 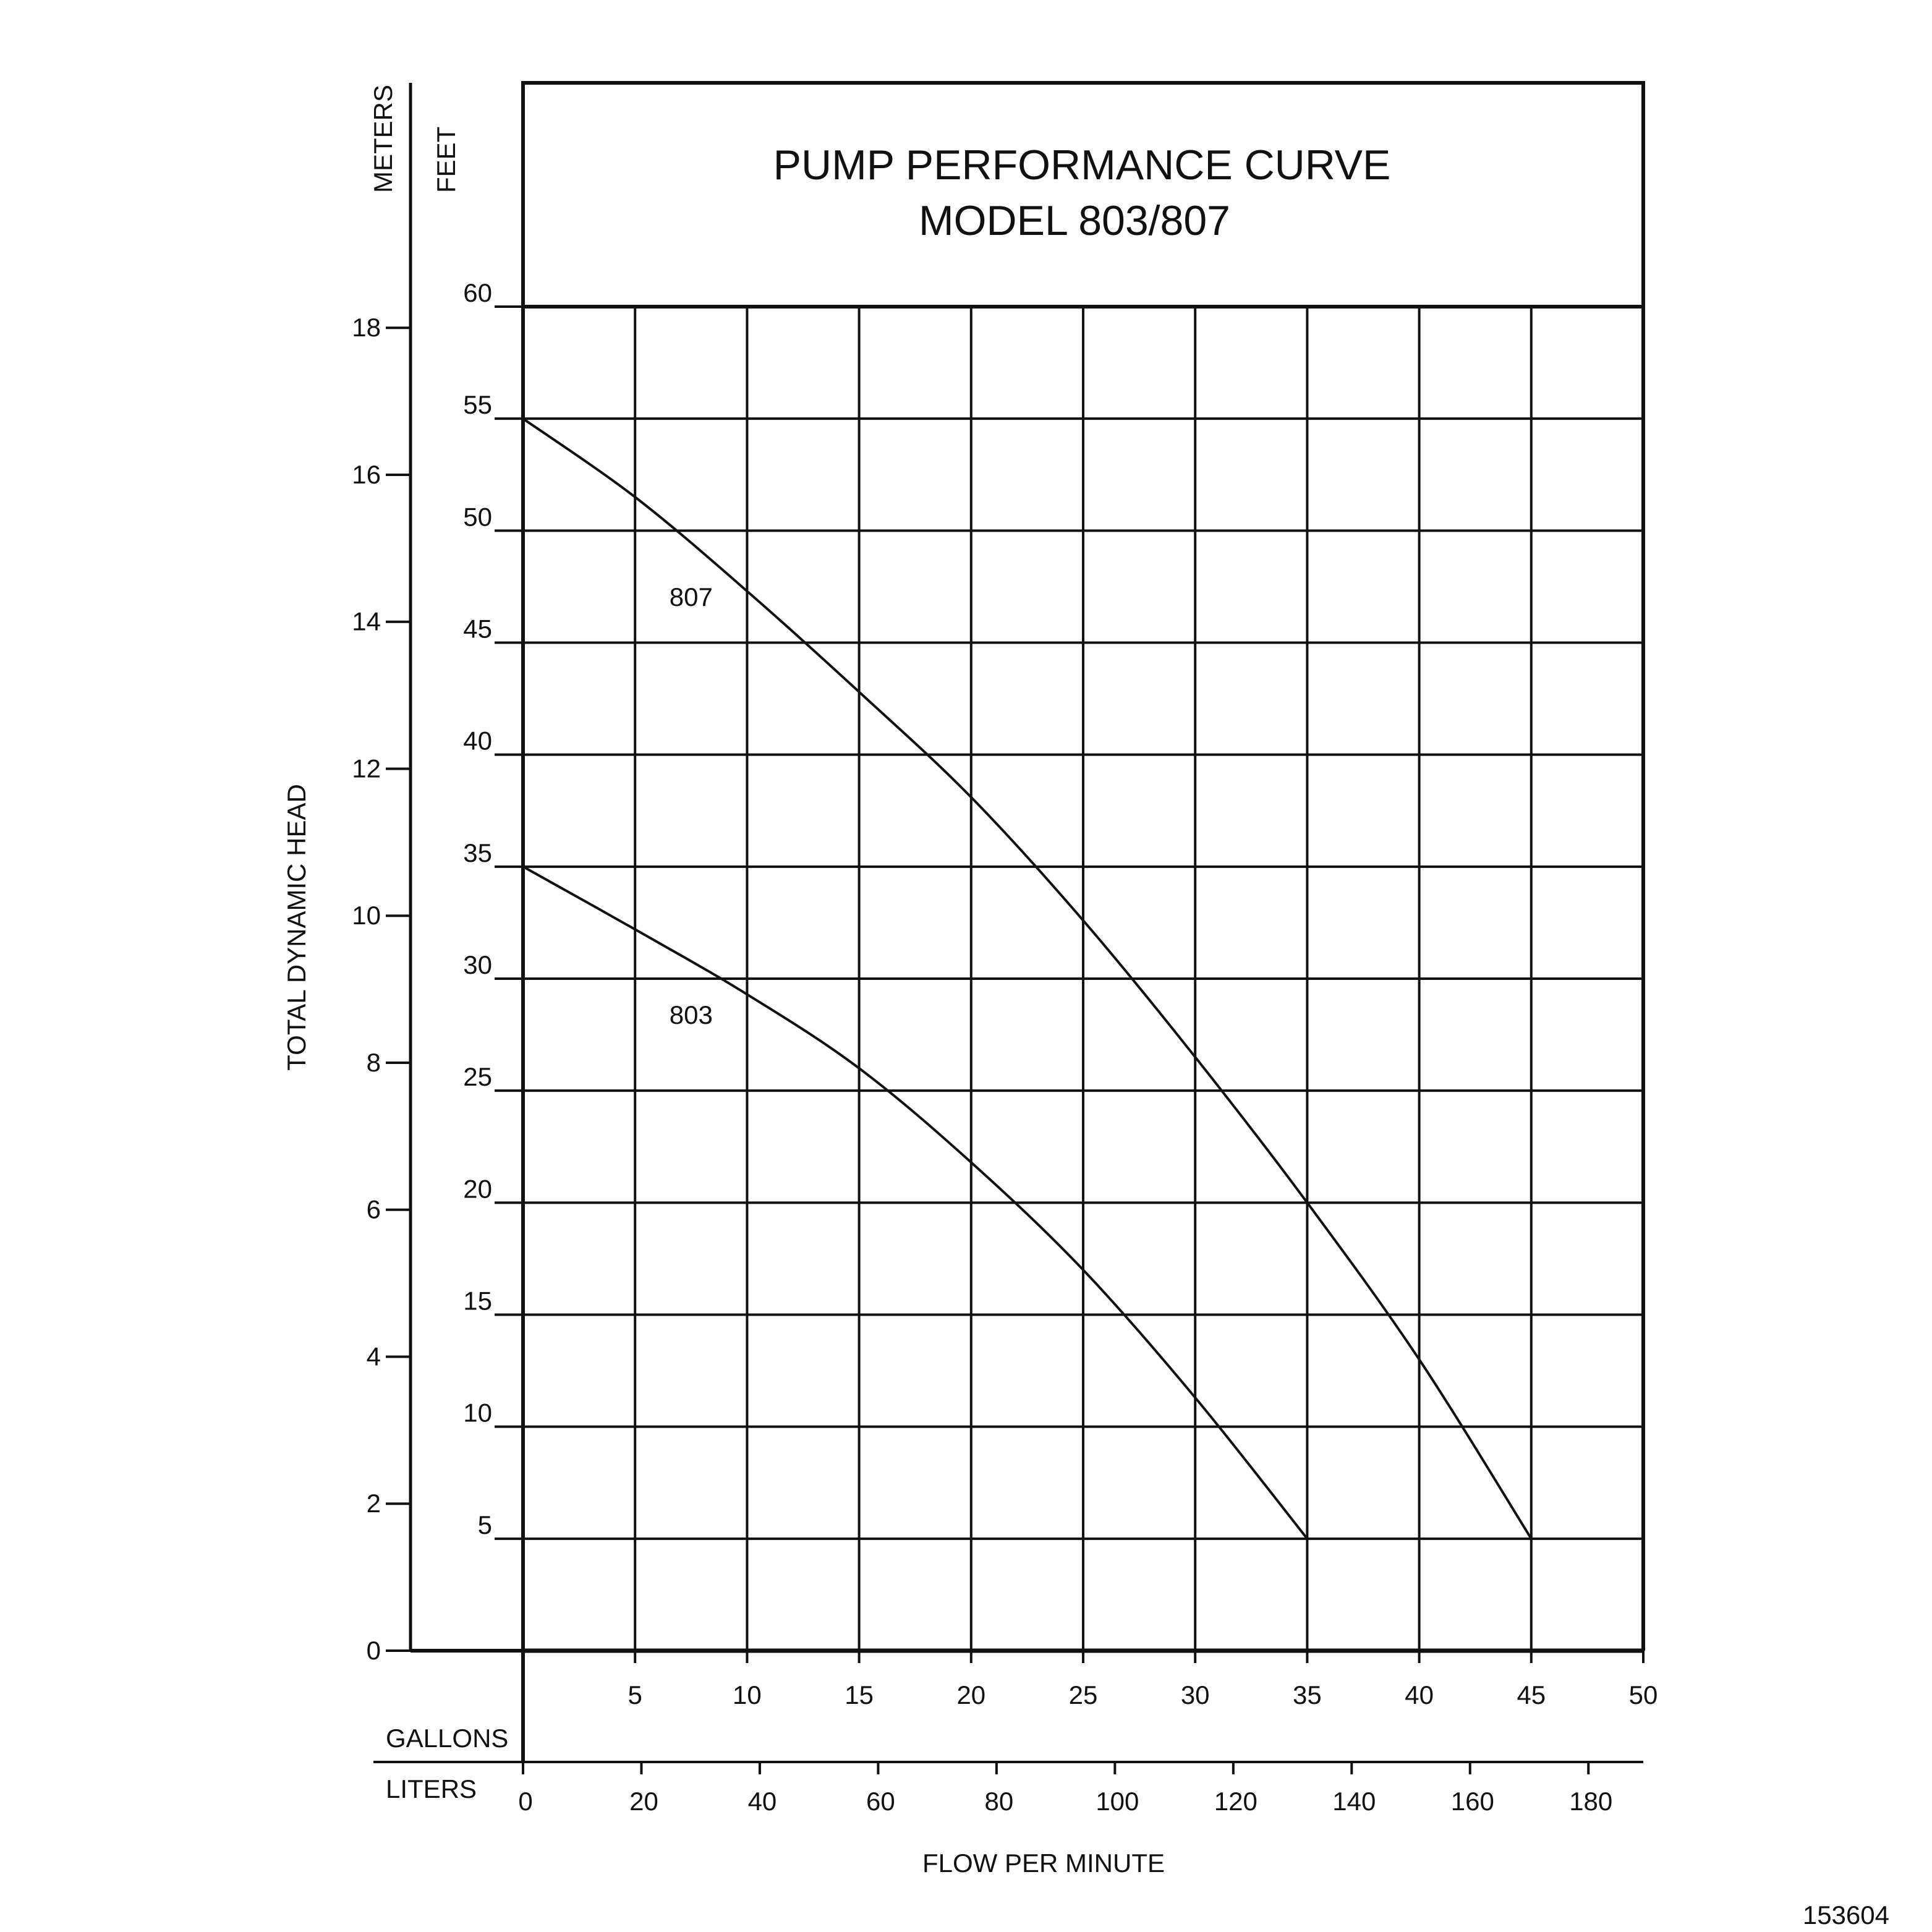 What do you see at coordinates (477, 853) in the screenshot?
I see `feet-tick-label-35: 35` at bounding box center [477, 853].